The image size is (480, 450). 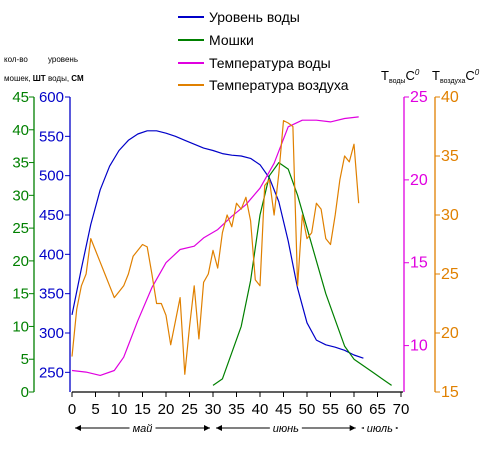 What do you see at coordinates (51, 254) in the screenshot?
I see `level-tick-label: 400` at bounding box center [51, 254].